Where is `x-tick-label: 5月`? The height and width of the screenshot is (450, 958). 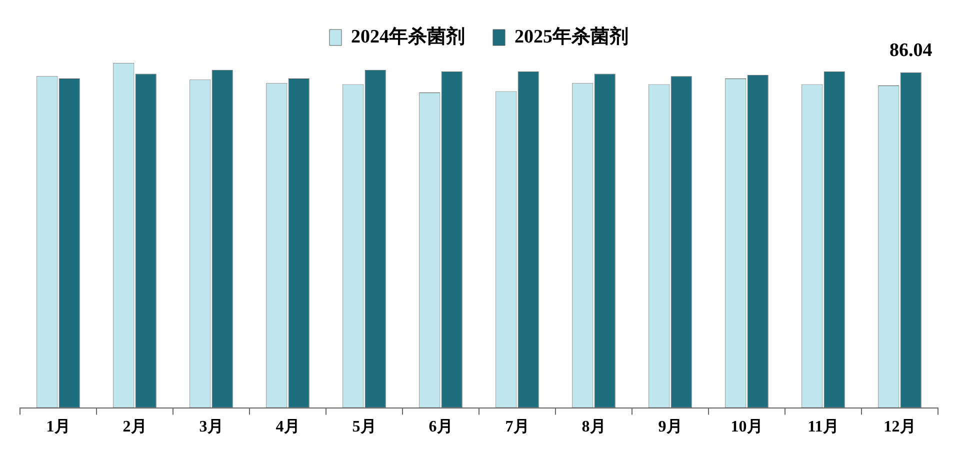
x-tick-label: 5月 is located at coordinates (364, 427).